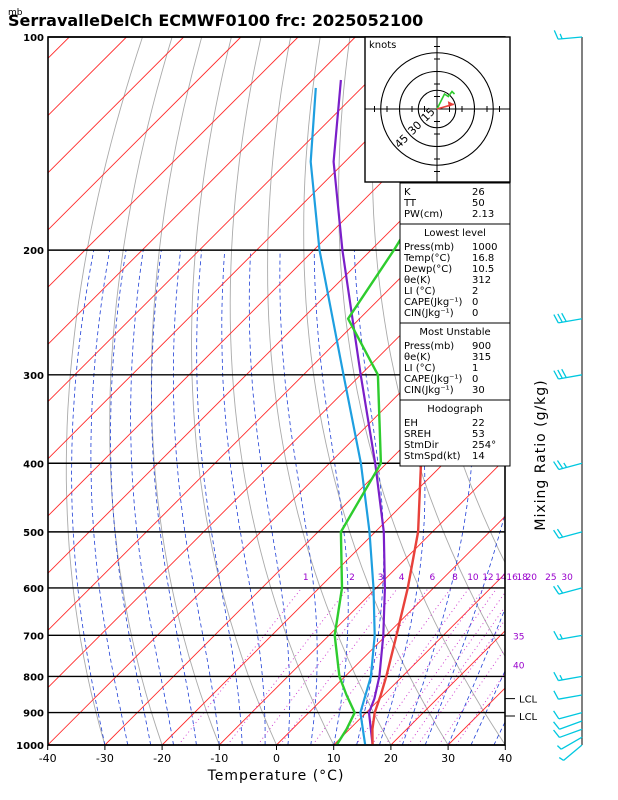  What do you see at coordinates (391, 758) in the screenshot?
I see `x-tick-label: 20` at bounding box center [391, 758].